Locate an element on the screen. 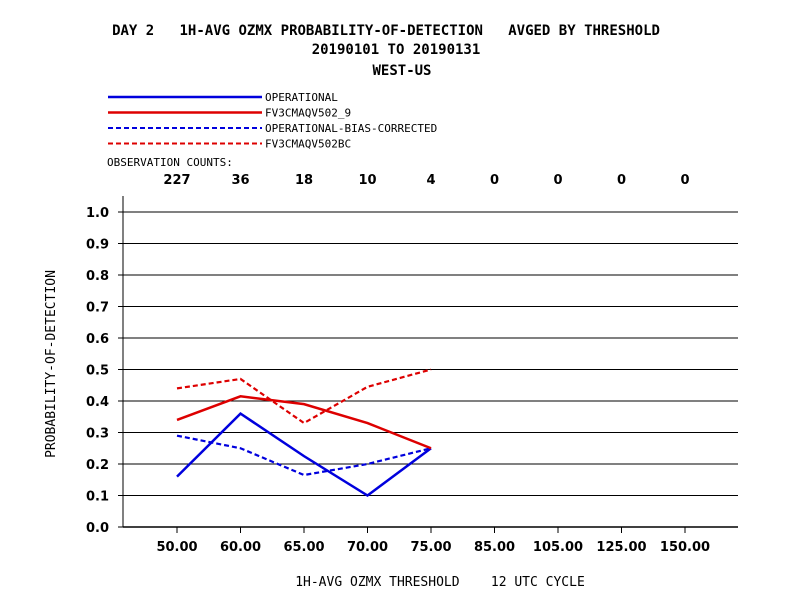 This screenshot has height=612, width=792. y-tick-label: 1.0 is located at coordinates (97, 213).